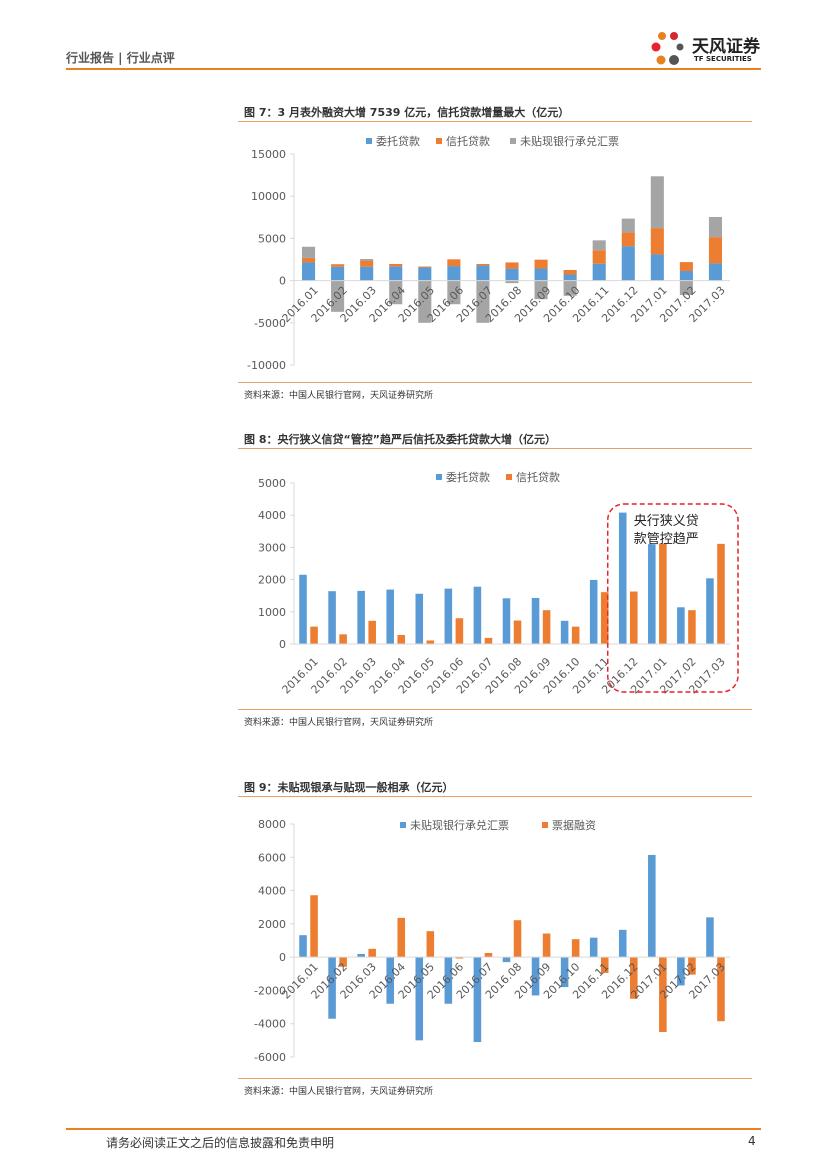 The height and width of the screenshot is (1169, 827). What do you see at coordinates (430, 944) in the screenshot?
I see `bar-2016.05-票据融资` at bounding box center [430, 944].